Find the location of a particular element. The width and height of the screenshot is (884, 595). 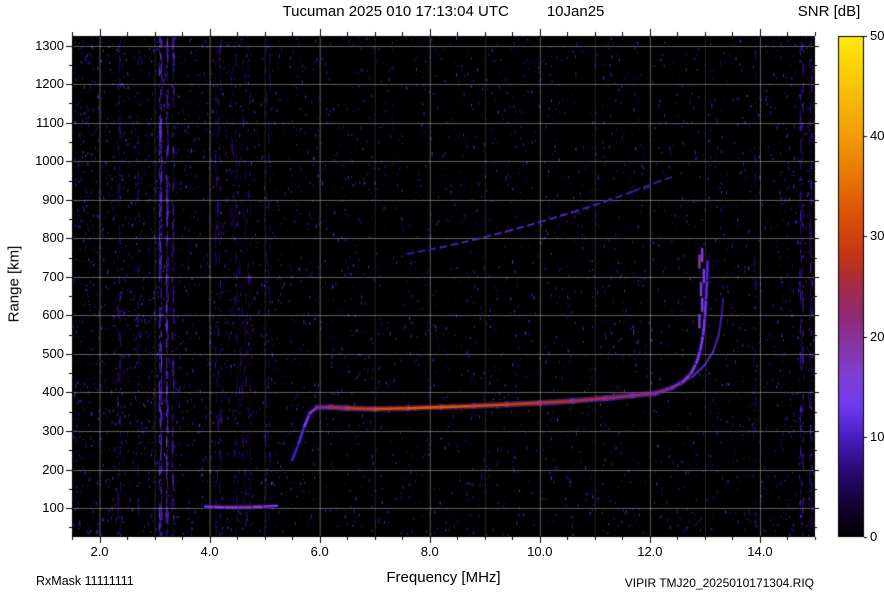

file-name-label: VIPIR TMJ20_2025010171304.RIQ is located at coordinates (719, 583).